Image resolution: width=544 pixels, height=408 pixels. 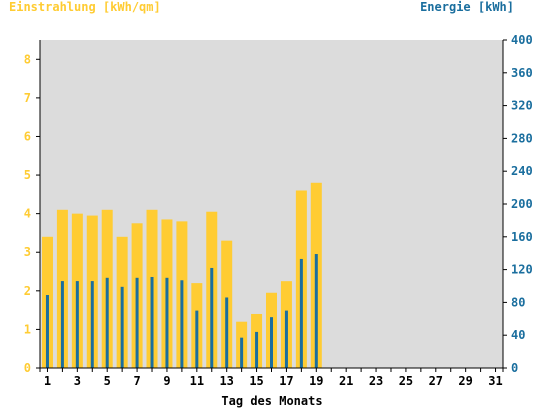 I want to click on left-tick-label: 2, so click(x=27, y=291).